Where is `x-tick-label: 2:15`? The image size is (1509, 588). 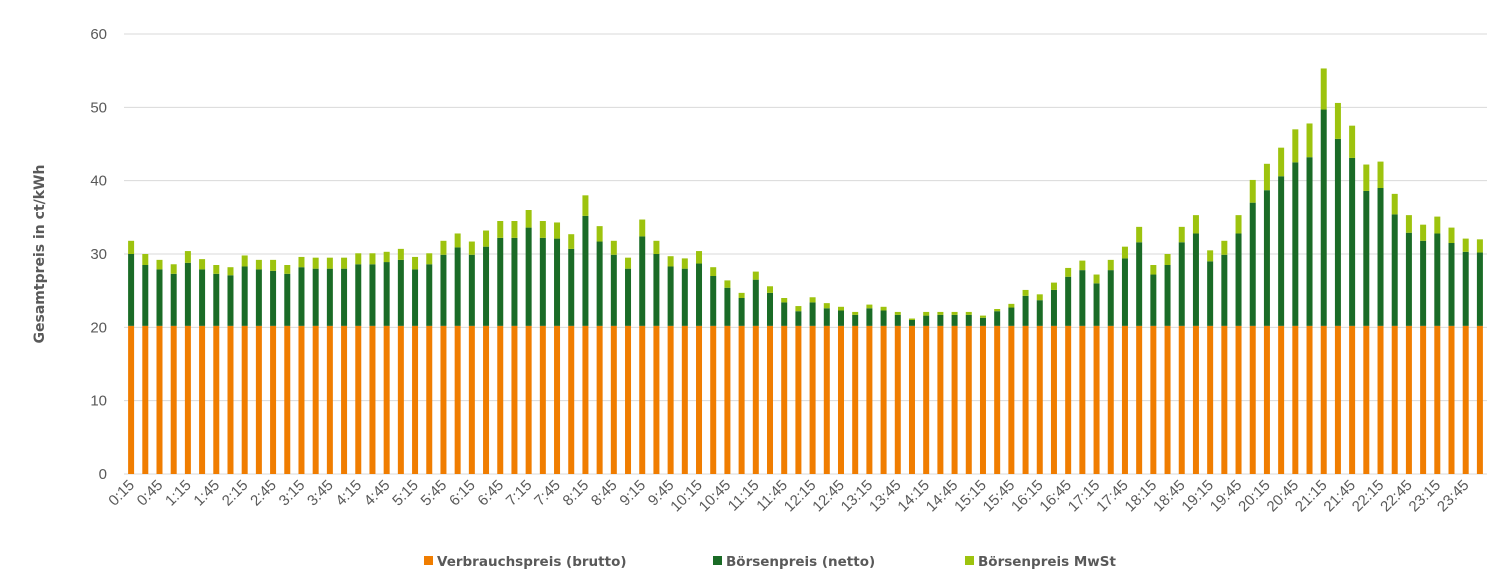
x-tick-label: 2:15 is located at coordinates (235, 493).